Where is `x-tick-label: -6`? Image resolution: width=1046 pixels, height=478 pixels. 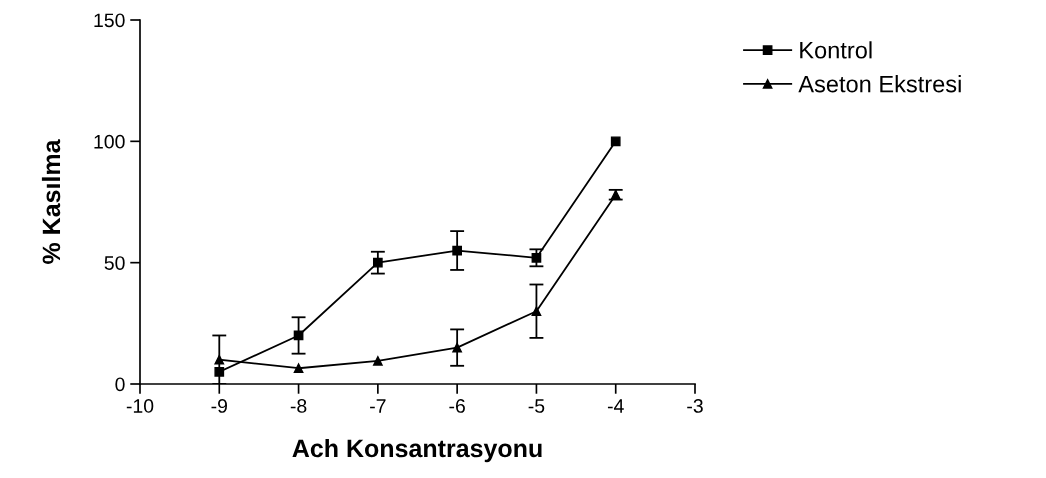 x-tick-label: -6 is located at coordinates (457, 406).